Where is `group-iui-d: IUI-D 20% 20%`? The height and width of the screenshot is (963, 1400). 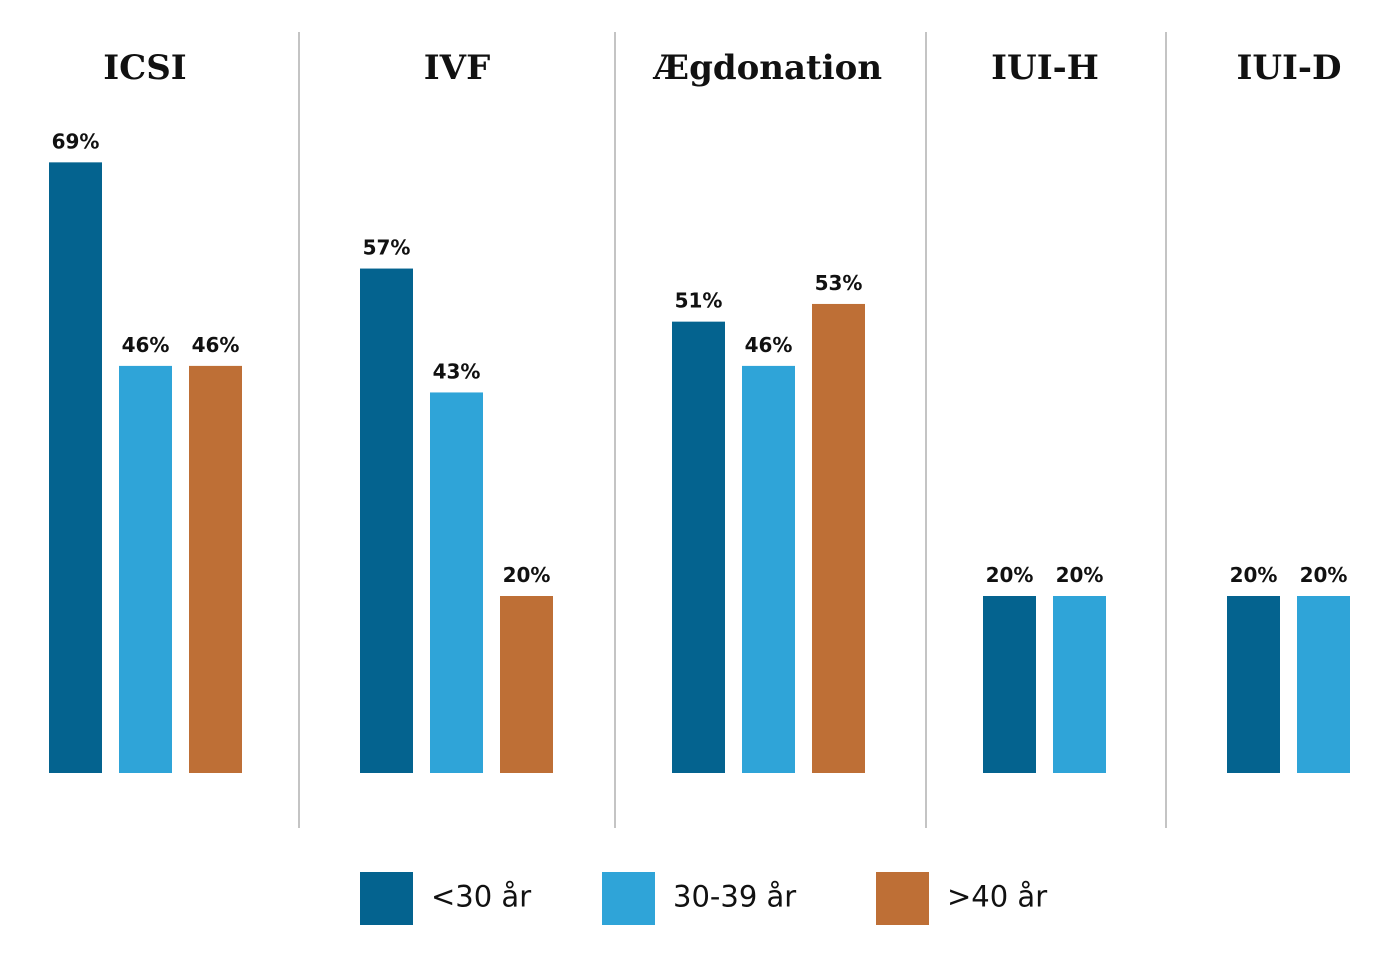
group-iui-d: IUI-D 20% 20% is located at coordinates (1288, 410).